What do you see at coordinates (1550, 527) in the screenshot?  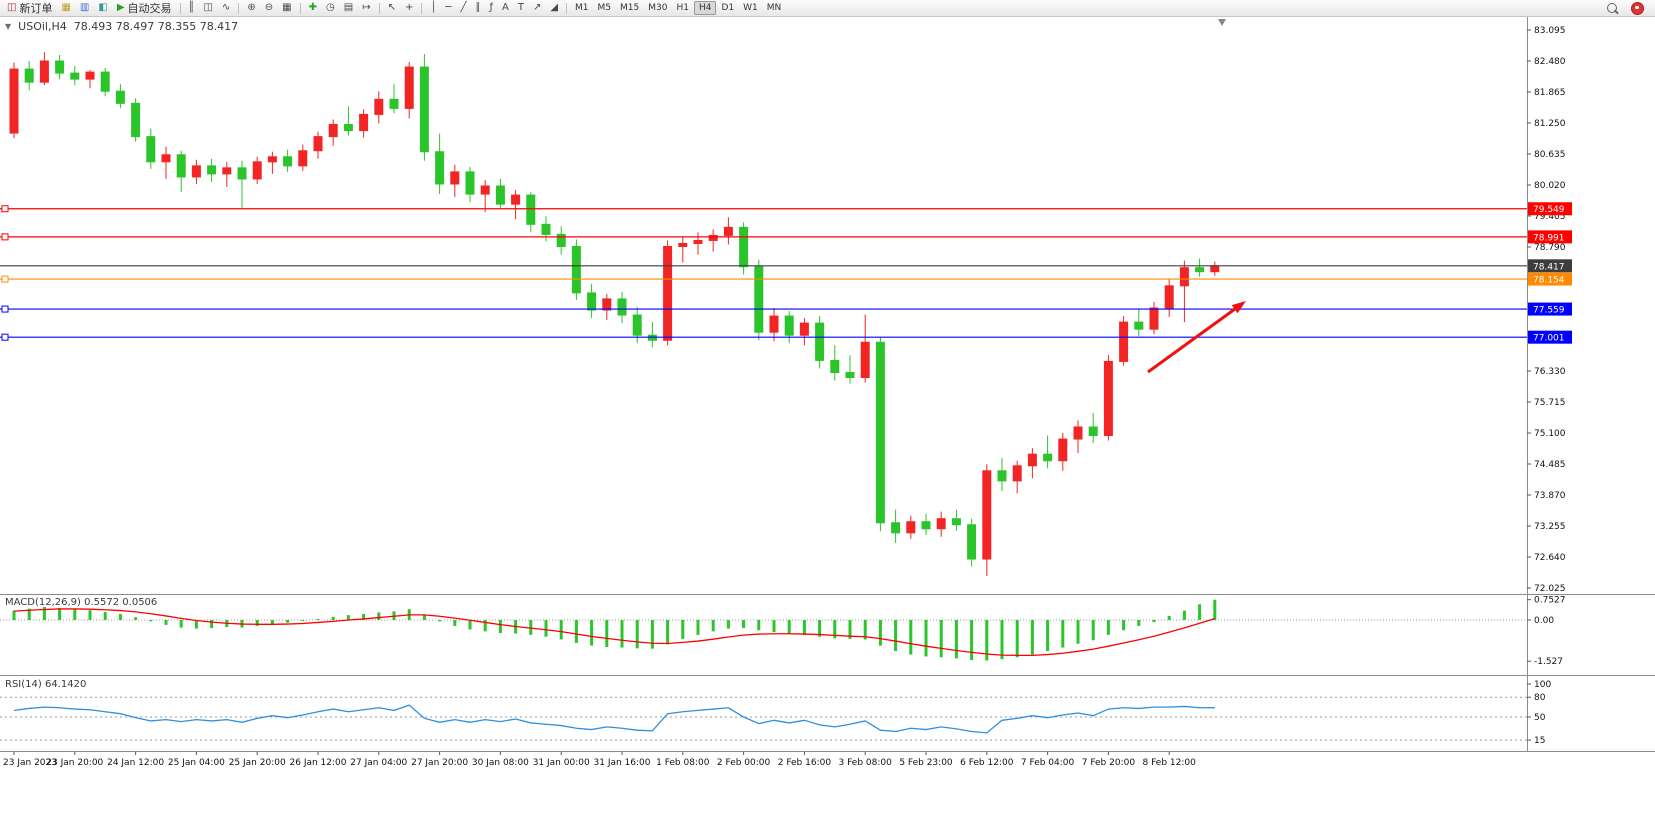 I see `price-tick-label: 73.255` at bounding box center [1550, 527].